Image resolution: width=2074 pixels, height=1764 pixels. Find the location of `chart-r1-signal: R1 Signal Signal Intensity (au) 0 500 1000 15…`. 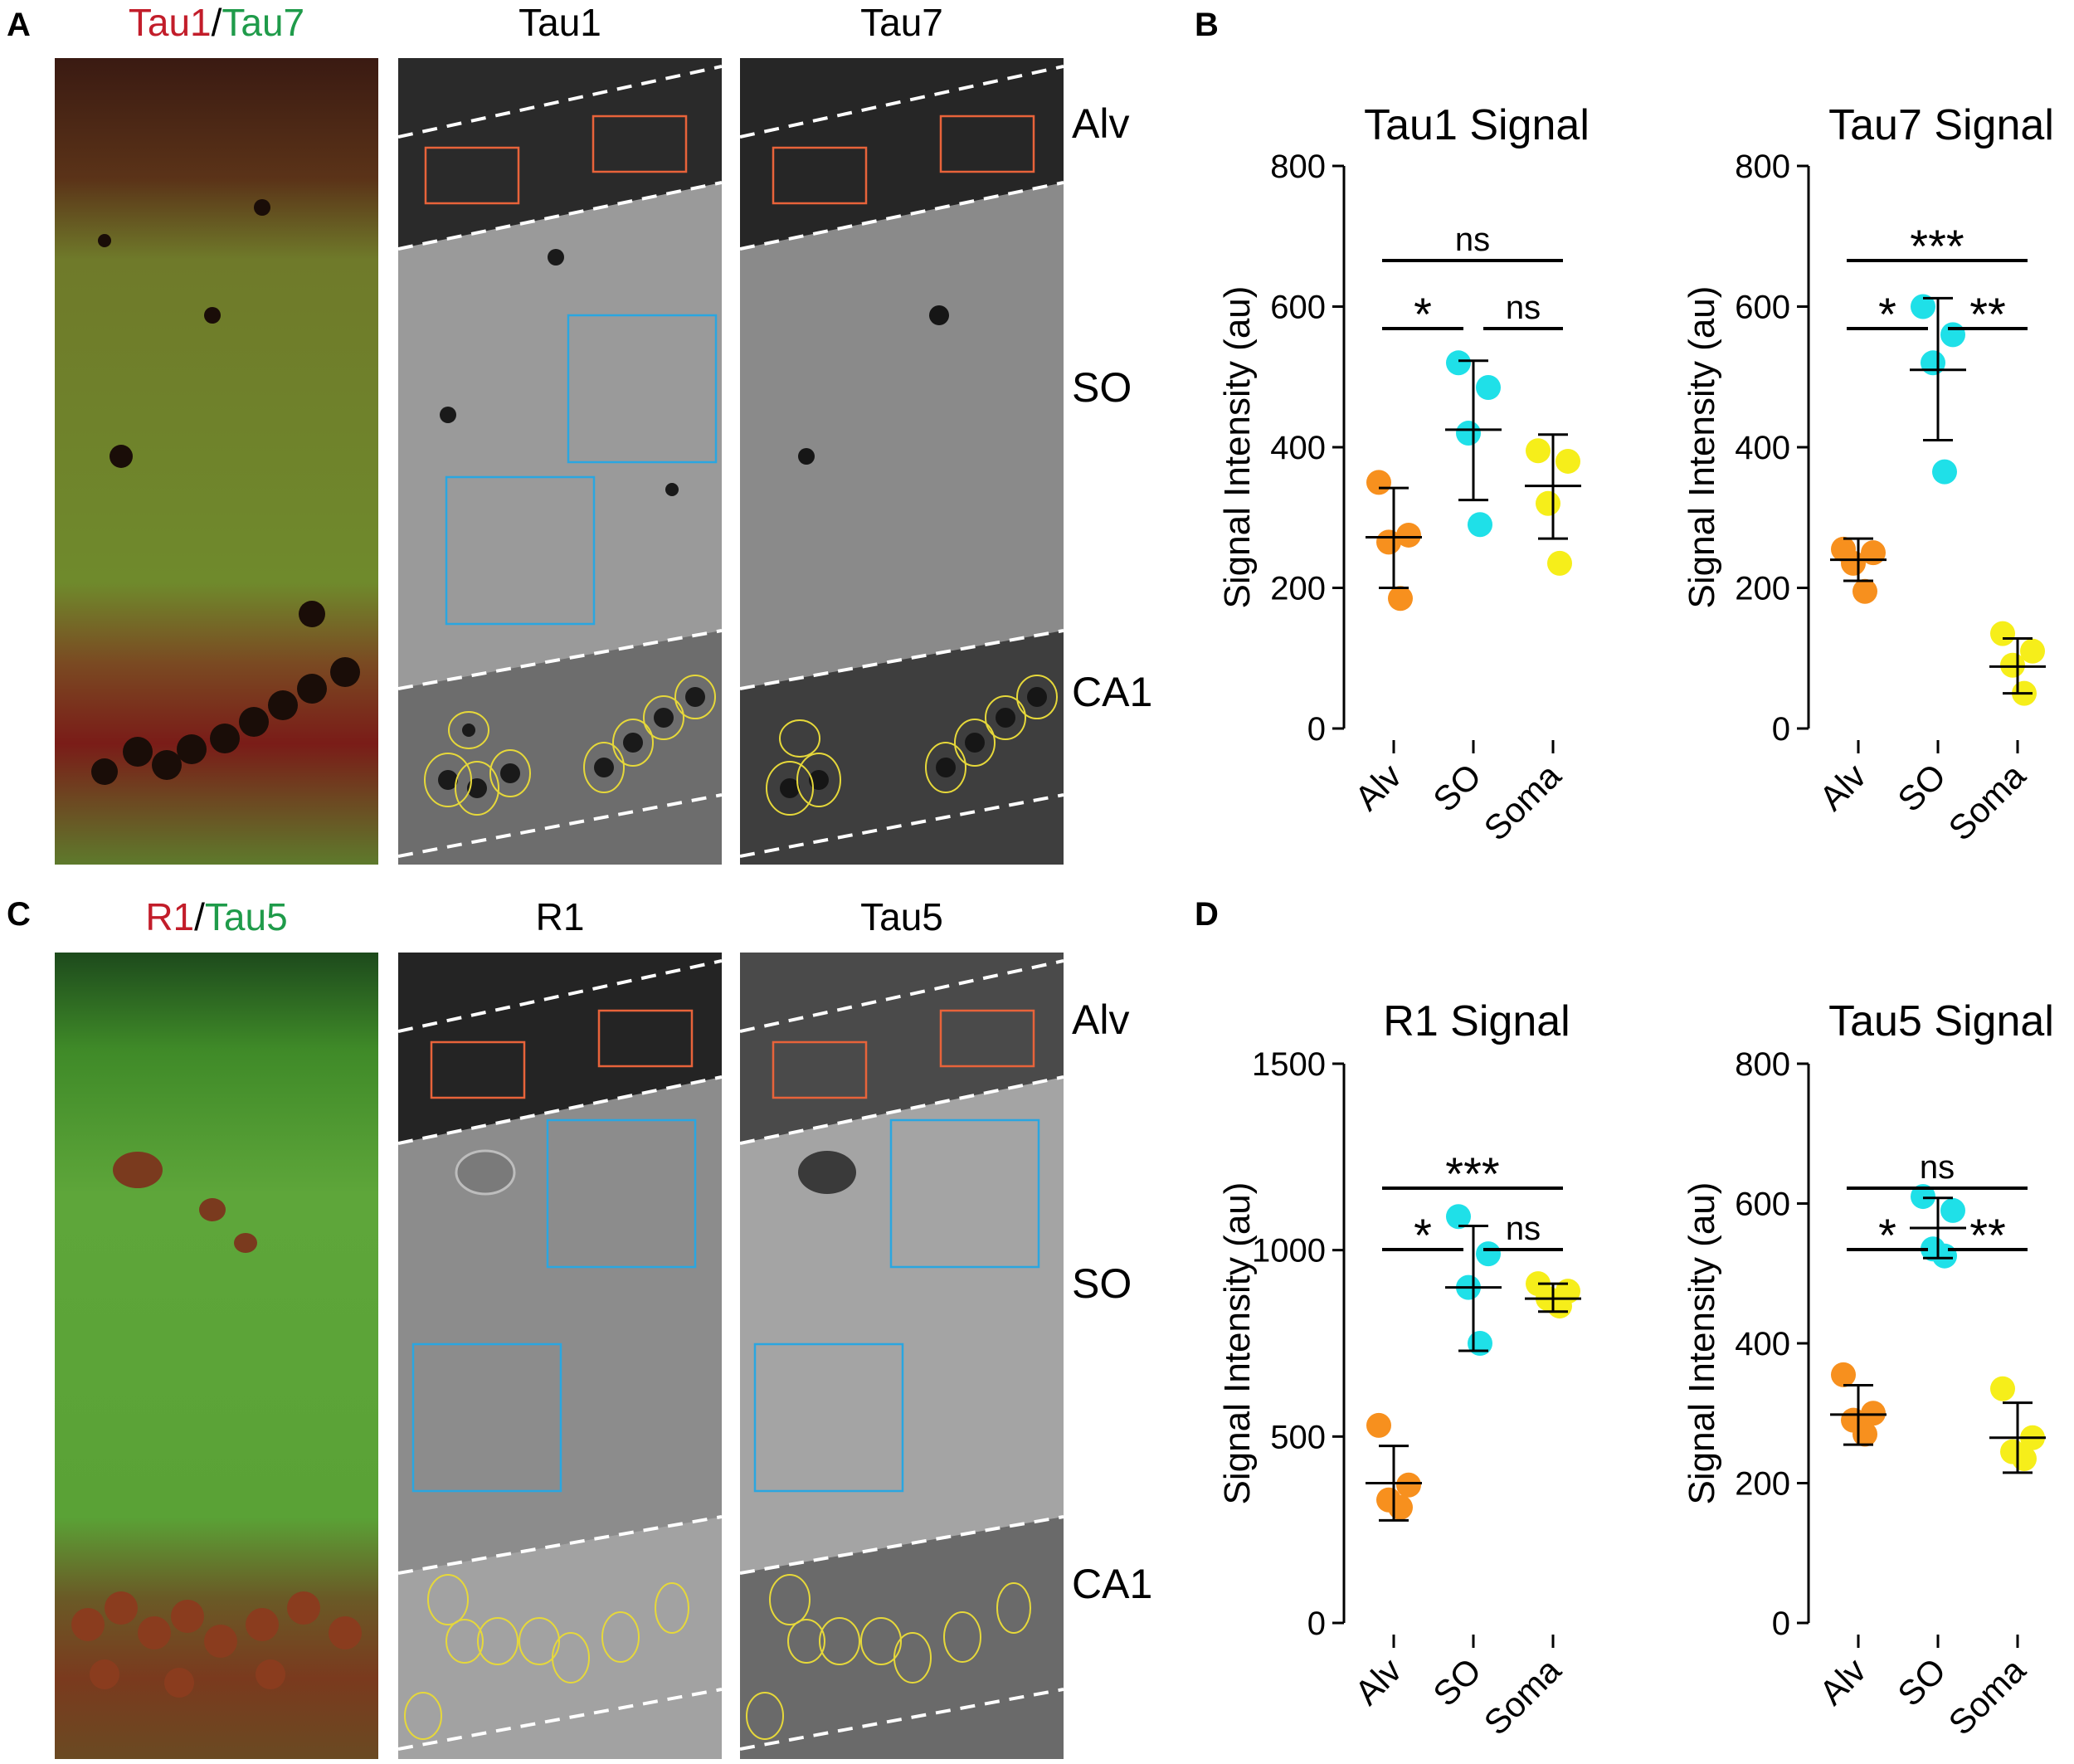

chart-r1-signal: R1 Signal Signal Intensity (au) 0 500 1000 15… is located at coordinates (1393, 1369).